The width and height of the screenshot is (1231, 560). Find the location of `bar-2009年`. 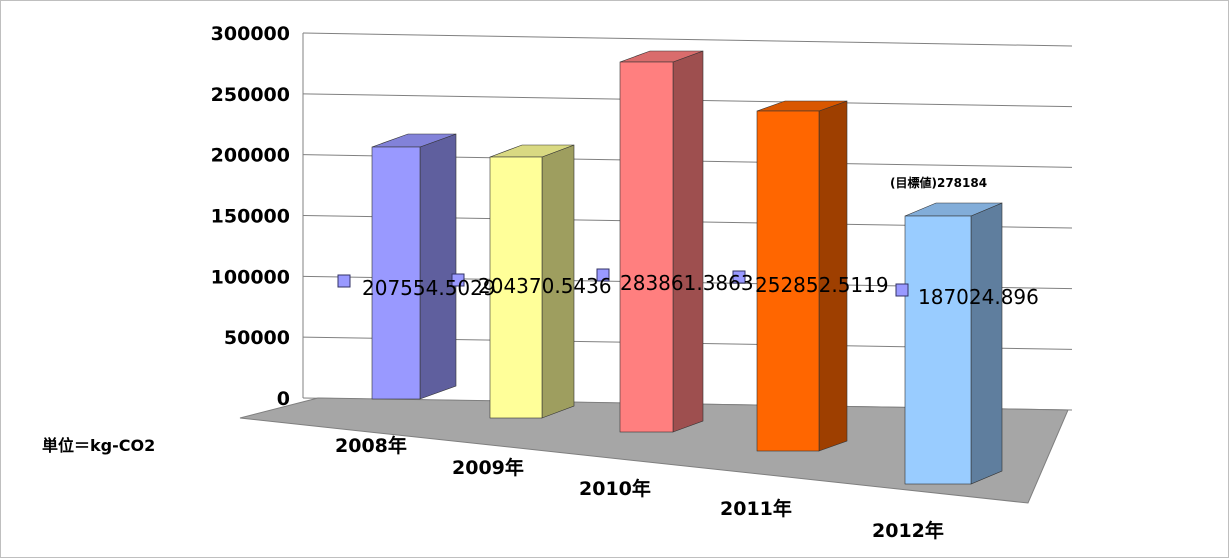

bar-2009年 is located at coordinates (532, 281).